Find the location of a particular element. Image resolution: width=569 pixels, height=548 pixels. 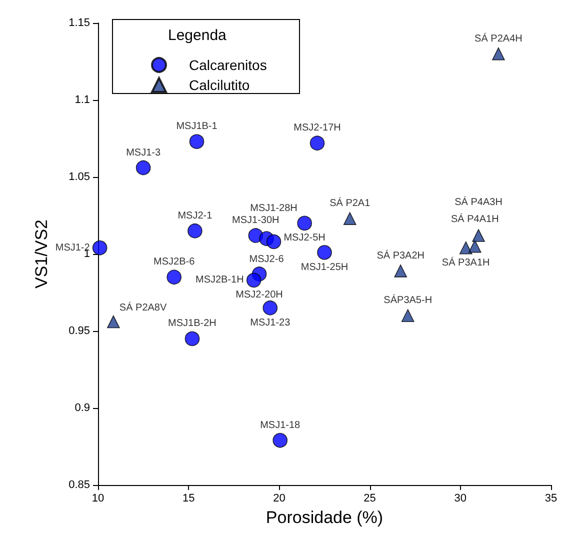

x-tick-label: 25 is located at coordinates (370, 498).